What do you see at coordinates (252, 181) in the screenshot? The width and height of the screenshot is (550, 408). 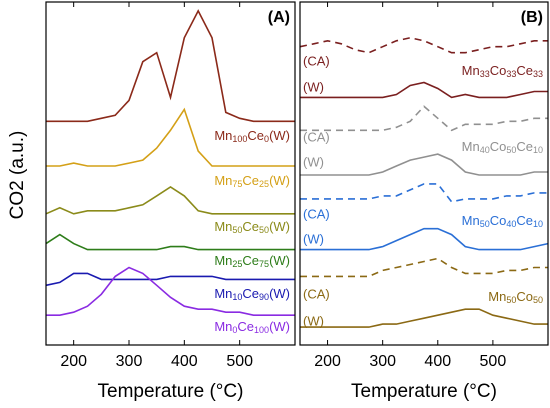 I see `series-label: Mn75Ce25(W)` at bounding box center [252, 181].